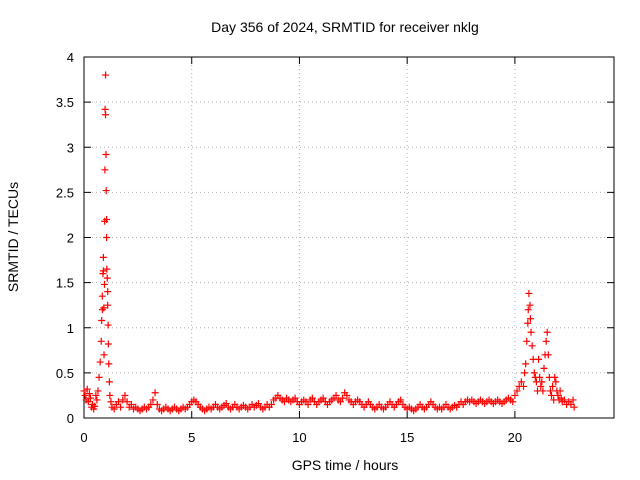 The image size is (640, 480). Describe the element at coordinates (65, 192) in the screenshot. I see `y-tick-label: 2.5` at that location.